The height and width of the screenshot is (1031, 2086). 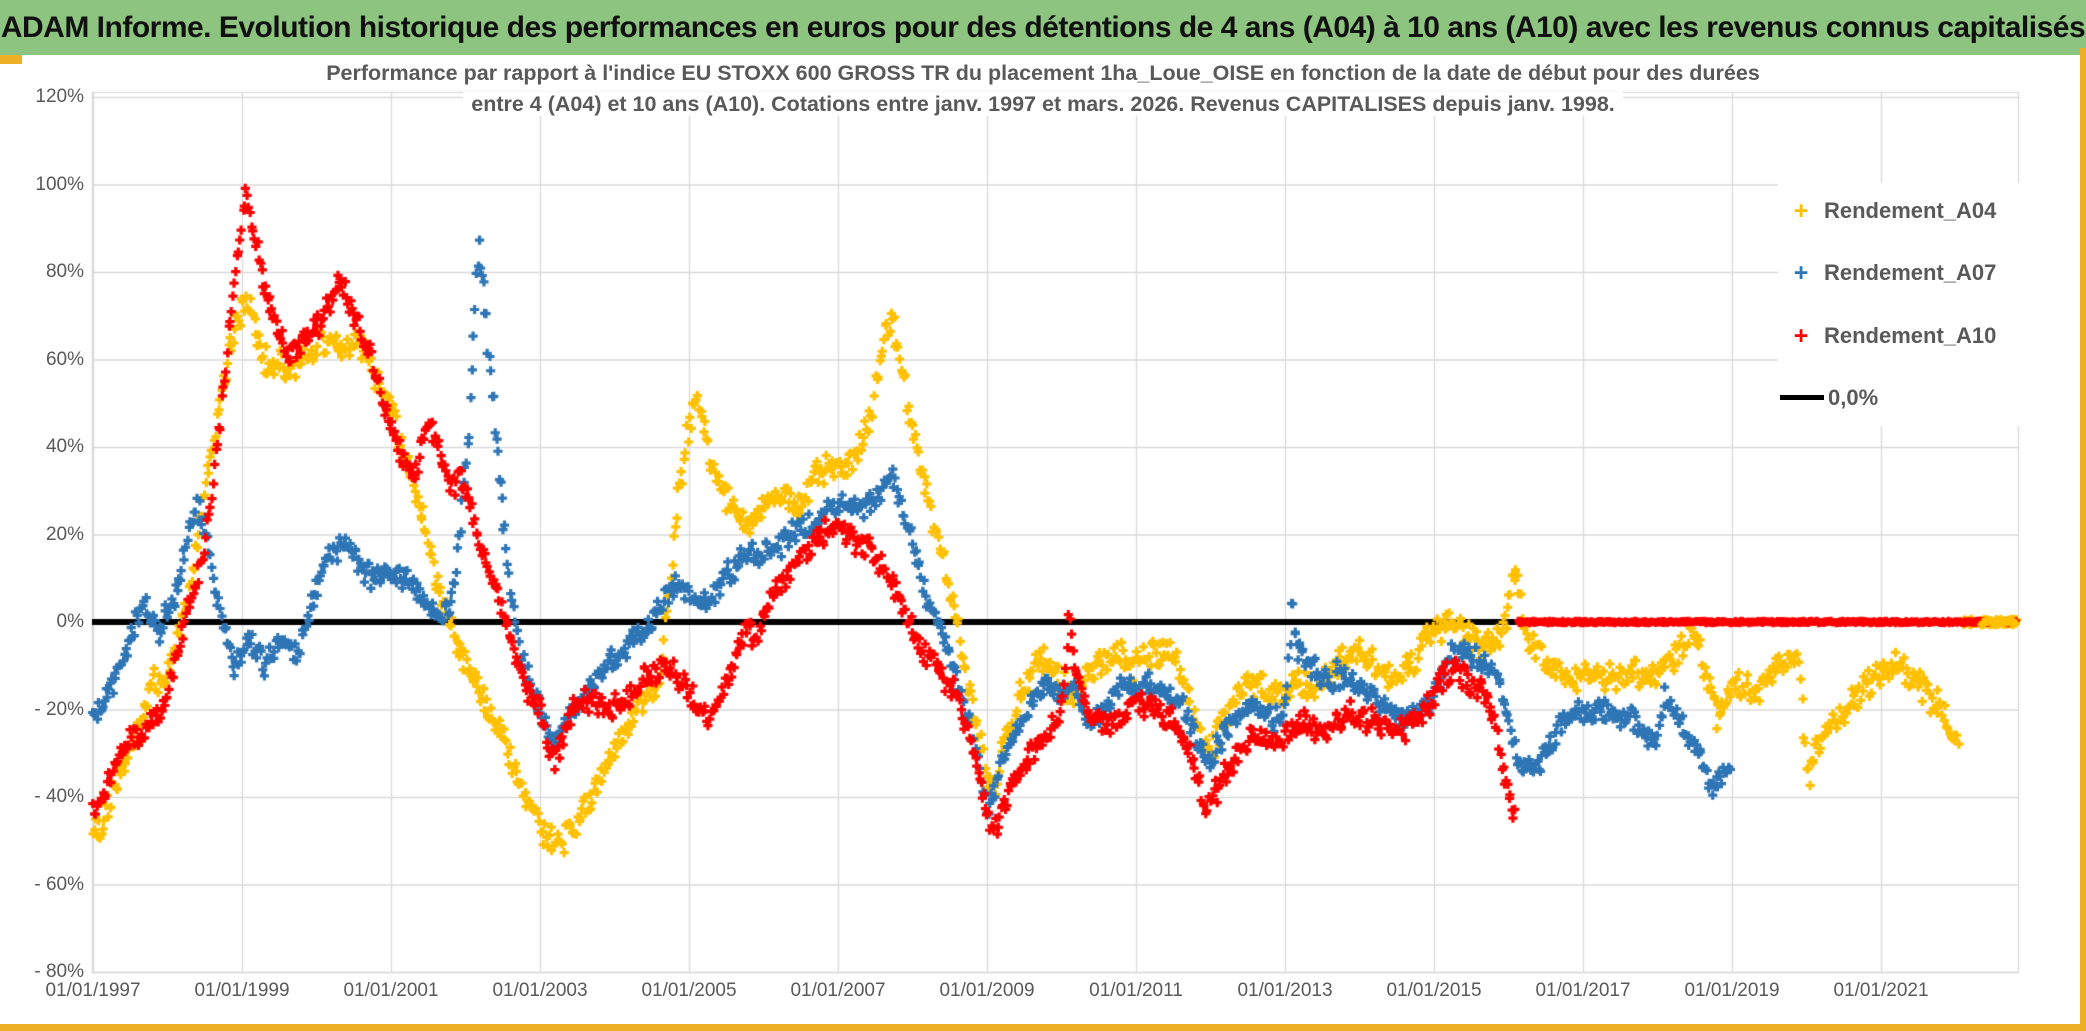 What do you see at coordinates (1881, 990) in the screenshot?
I see `x-axis-tick-label: 01/01/2021` at bounding box center [1881, 990].